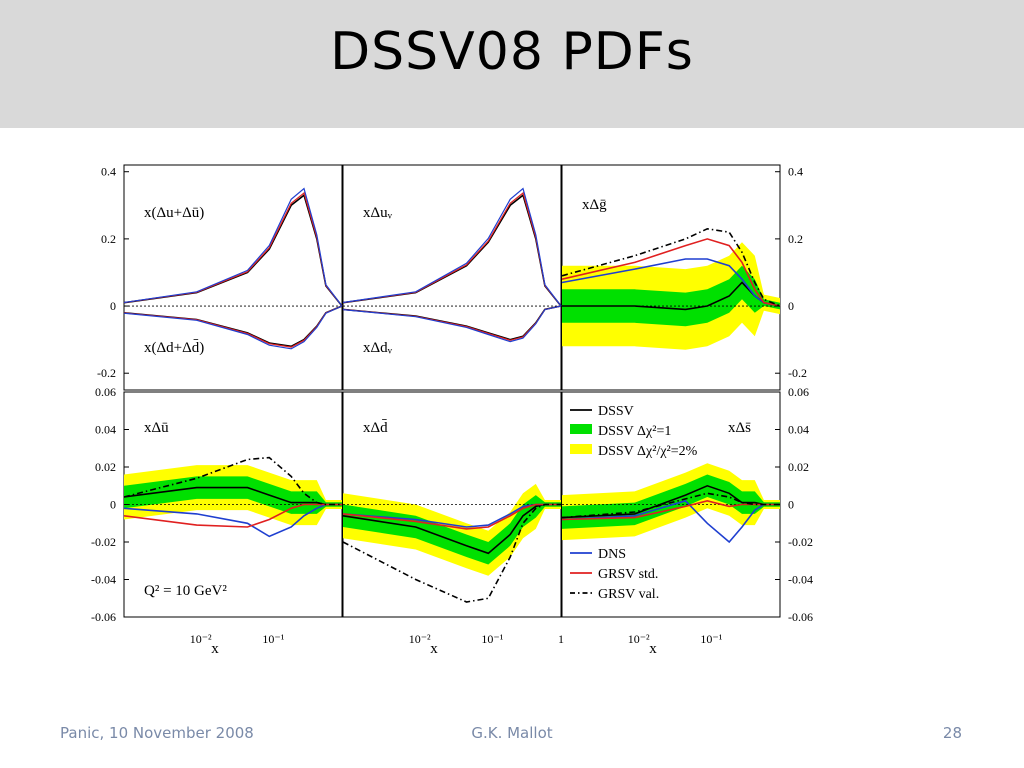  Describe the element at coordinates (628, 594) in the screenshot. I see `legend-grsv-val-text: GRSV val.` at that location.